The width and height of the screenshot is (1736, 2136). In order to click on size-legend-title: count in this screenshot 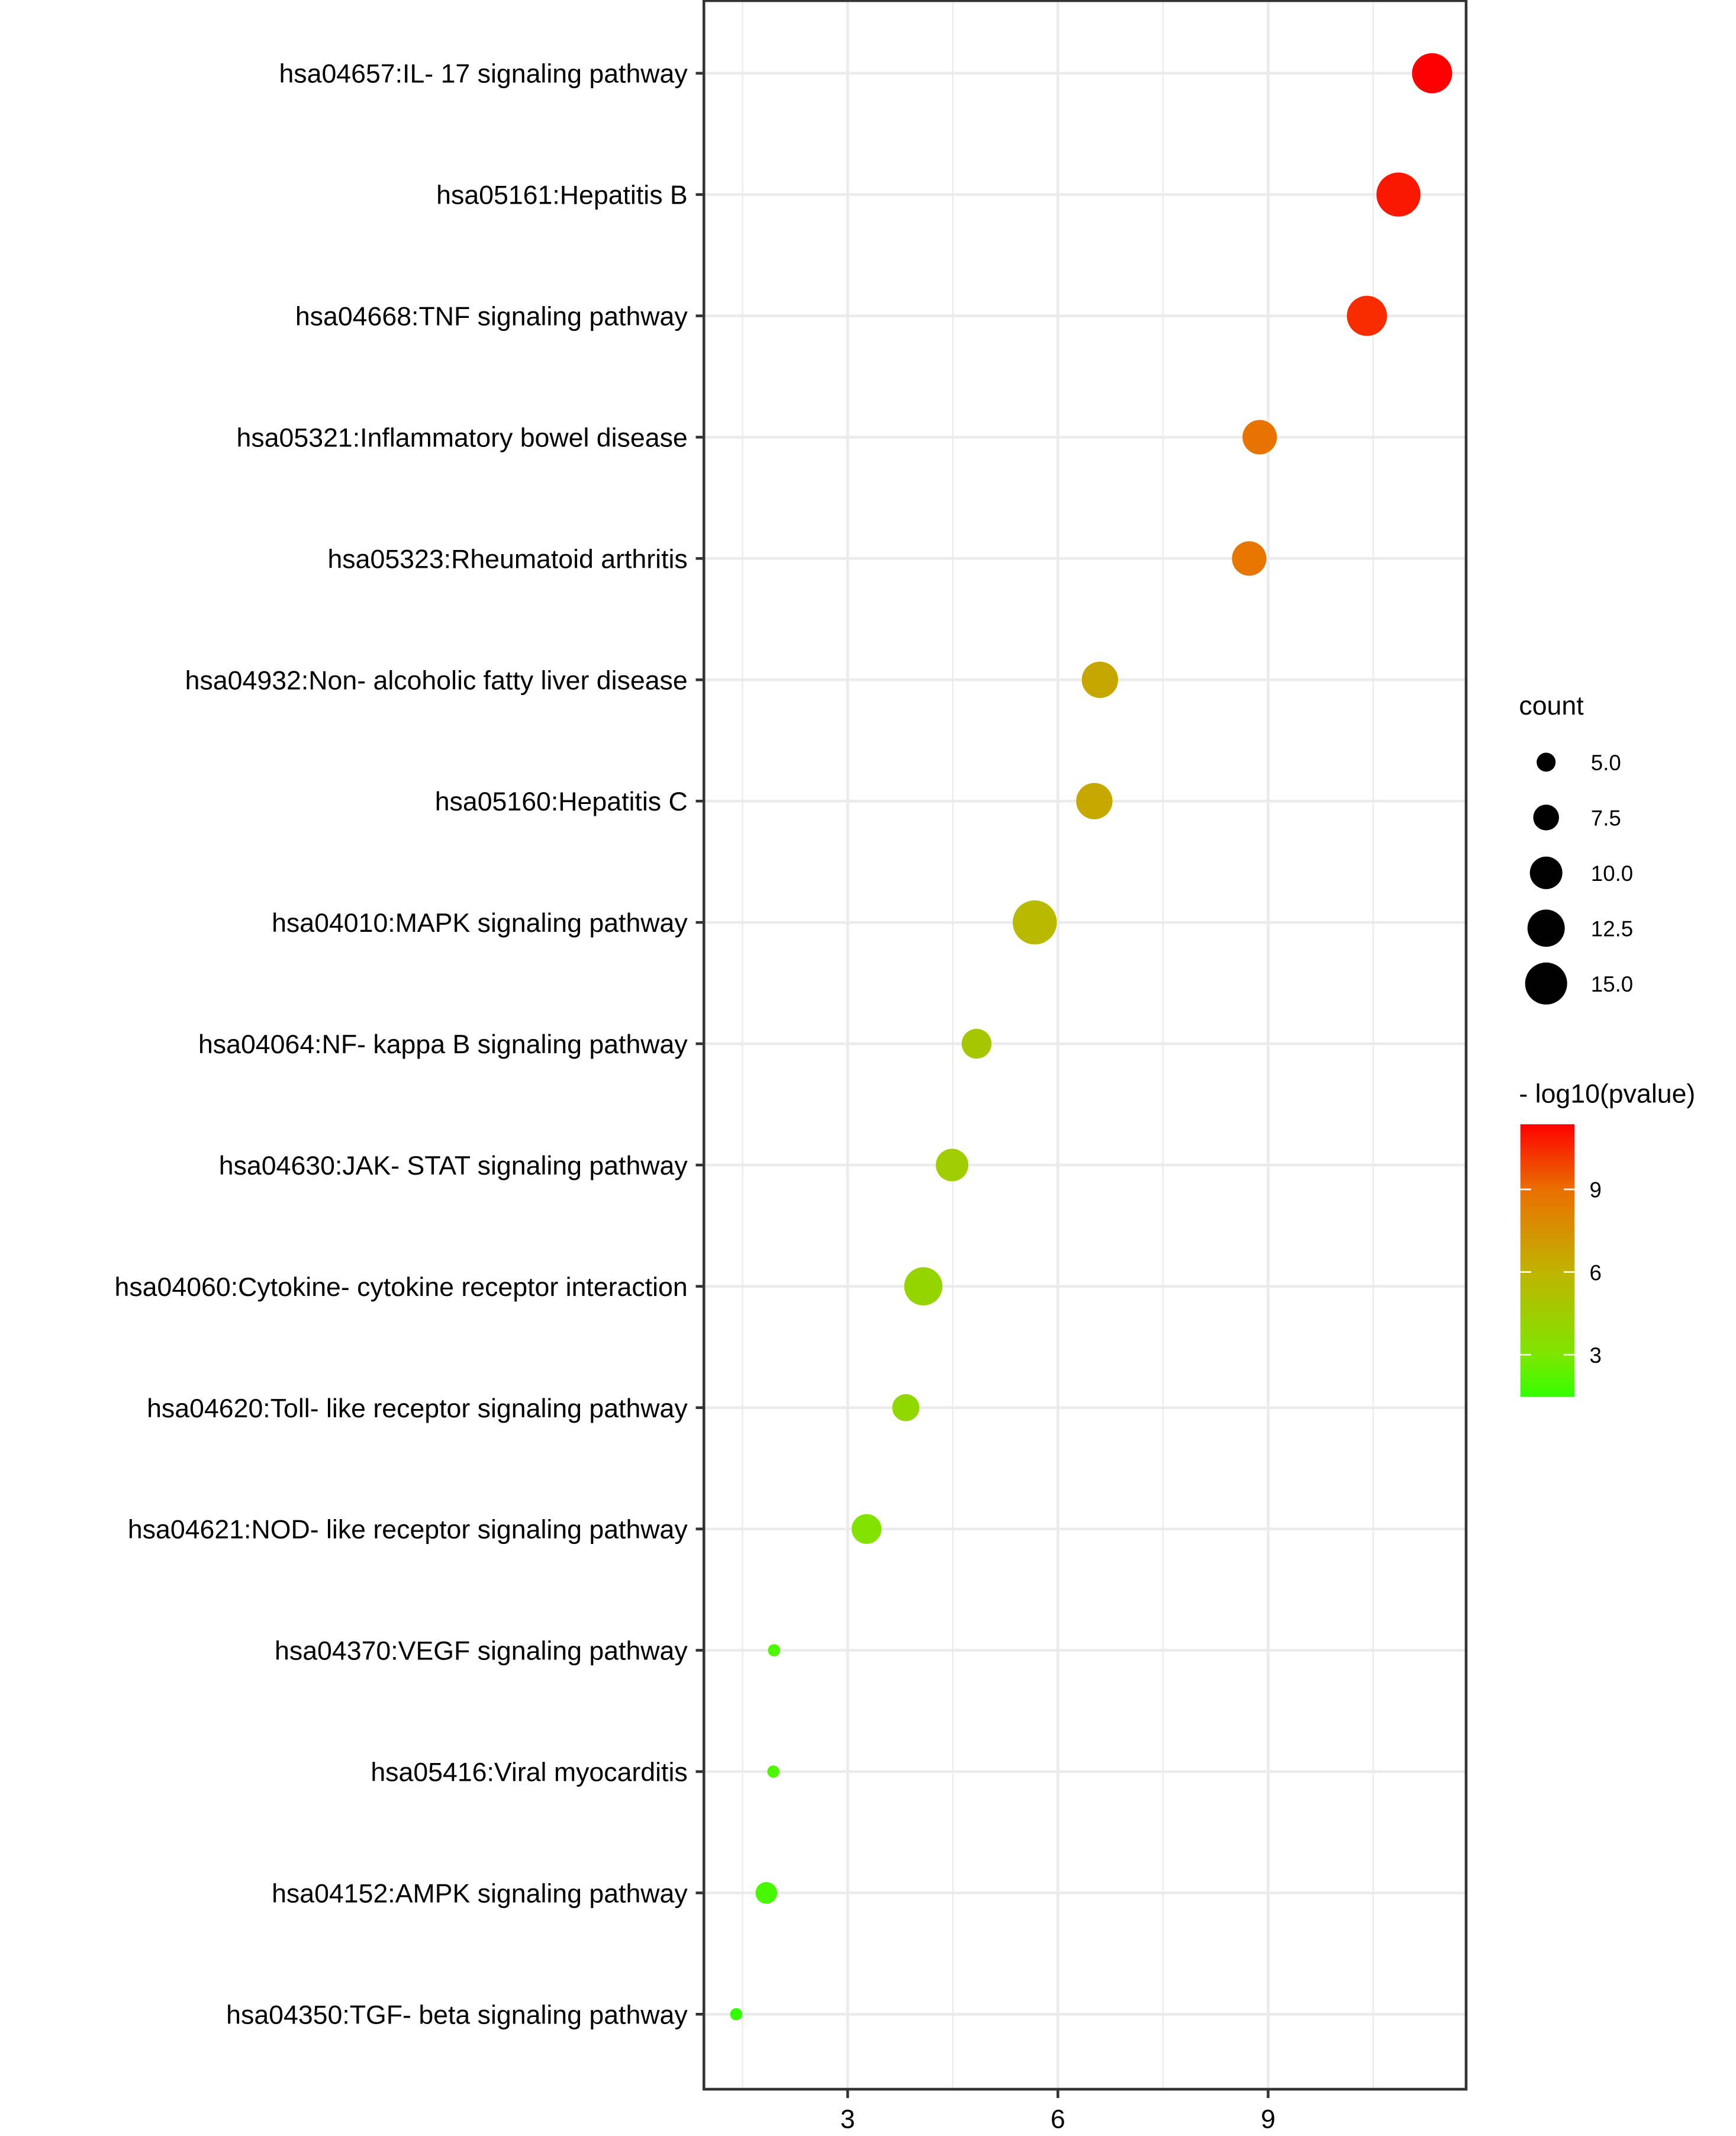, I will do `click(1551, 705)`.